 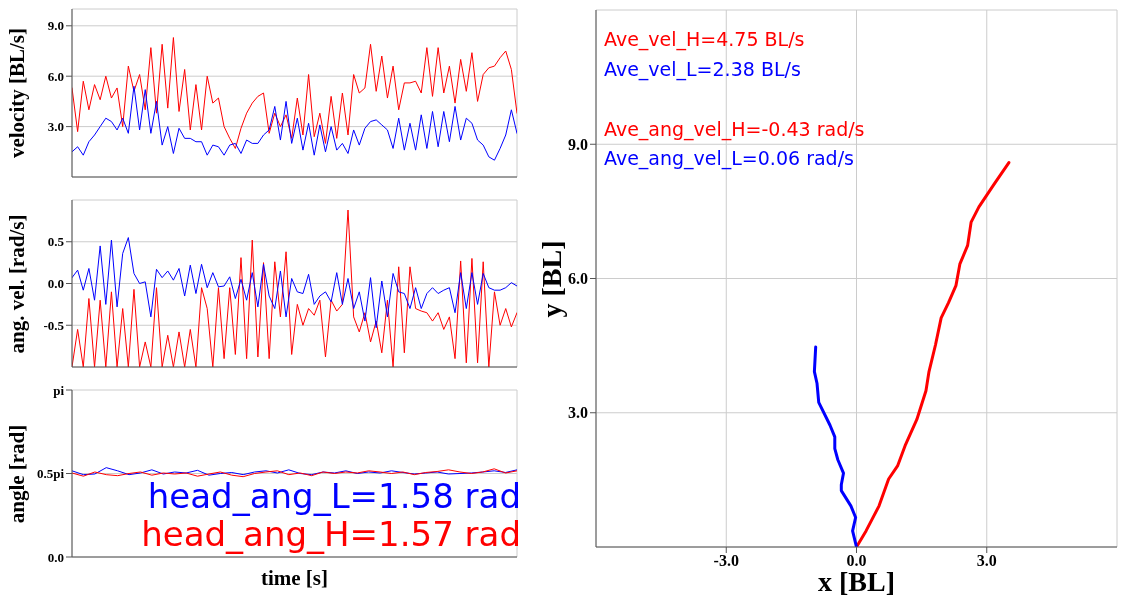 What do you see at coordinates (55, 284) in the screenshot?
I see `y-tick-label: 0.0` at bounding box center [55, 284].